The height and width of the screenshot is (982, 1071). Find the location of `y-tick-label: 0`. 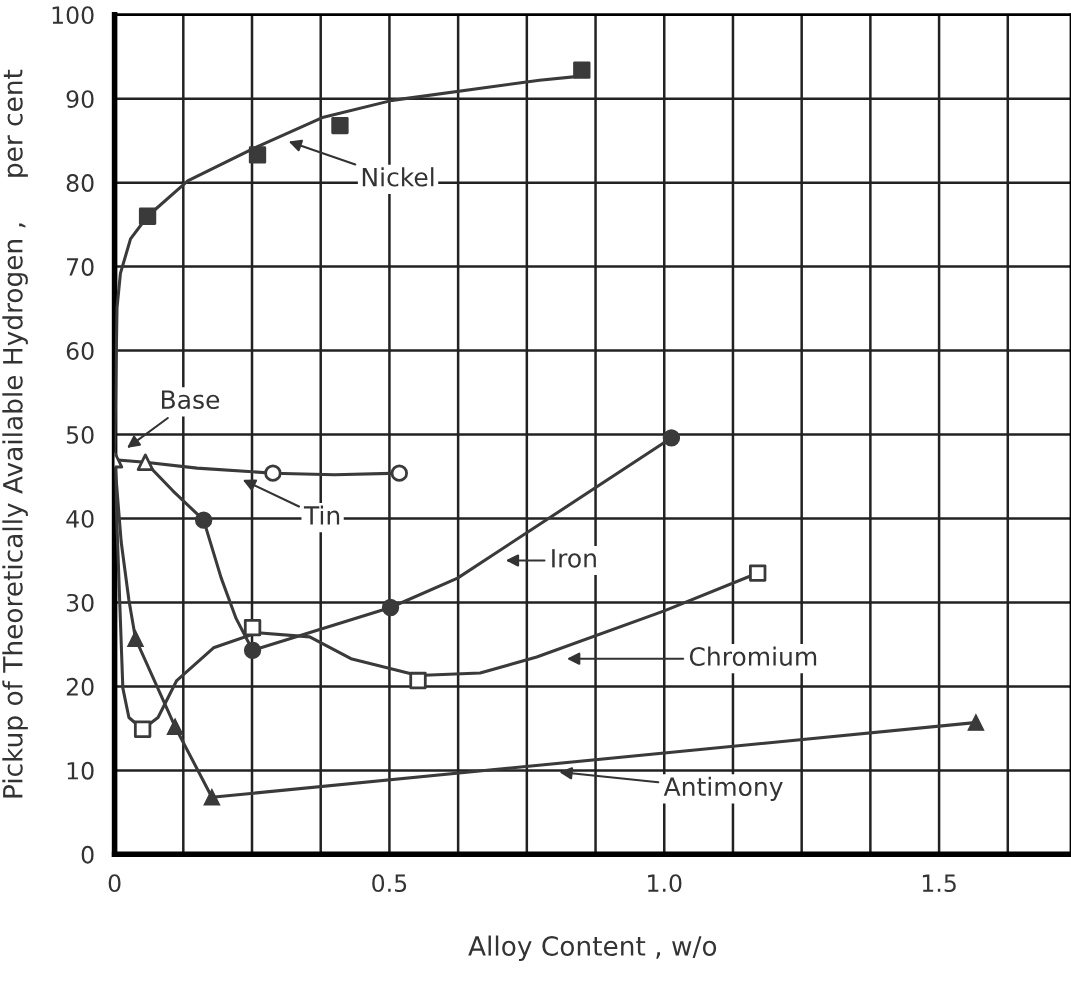

y-tick-label: 0 is located at coordinates (87, 854).